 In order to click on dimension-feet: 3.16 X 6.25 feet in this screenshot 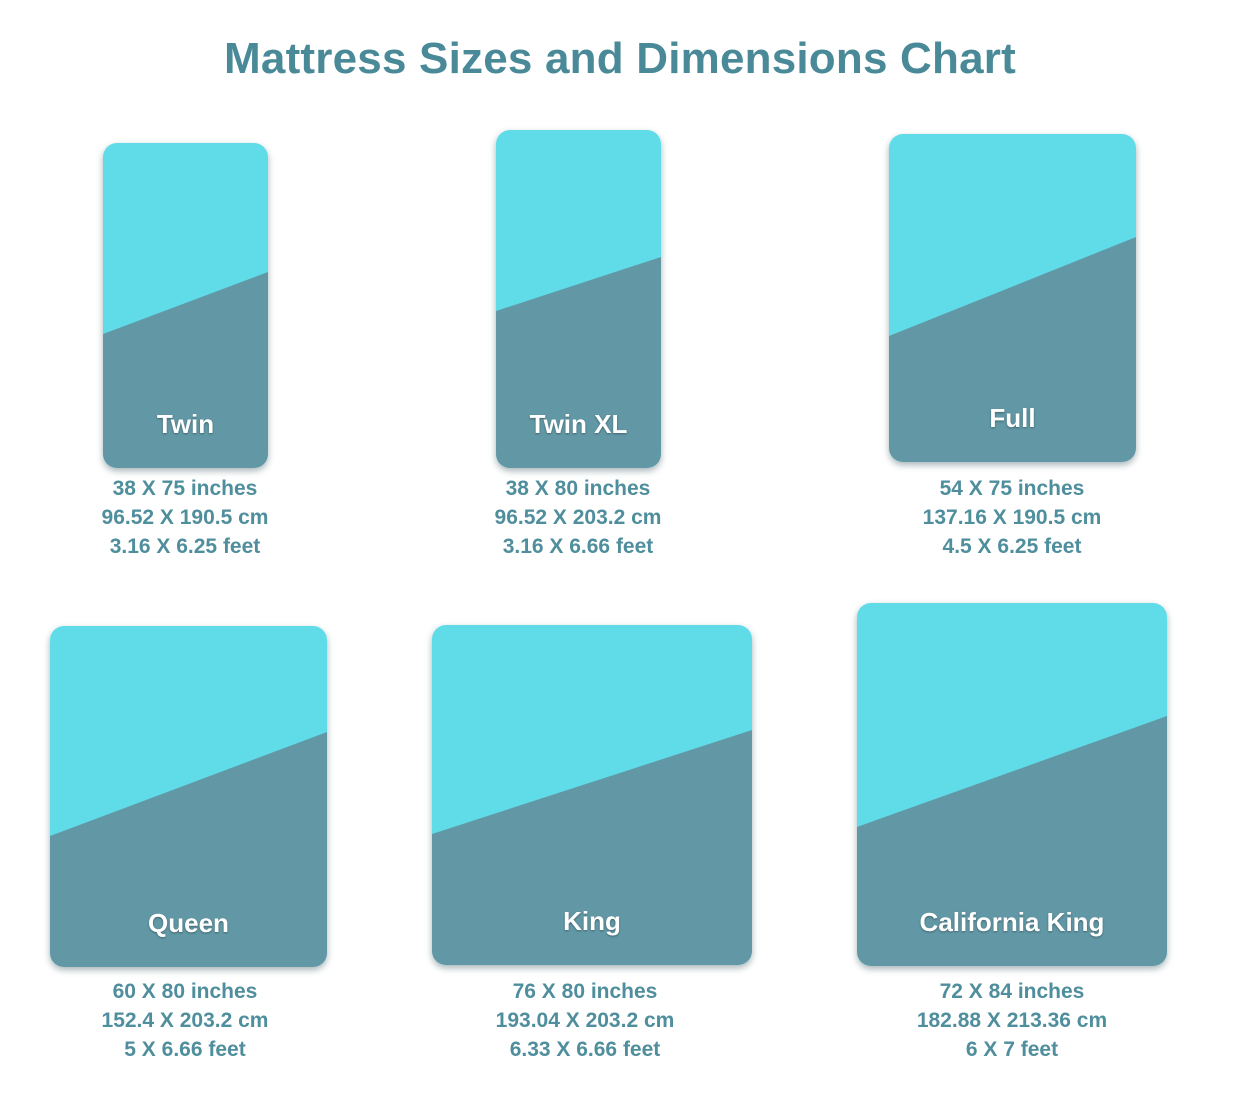, I will do `click(185, 546)`.